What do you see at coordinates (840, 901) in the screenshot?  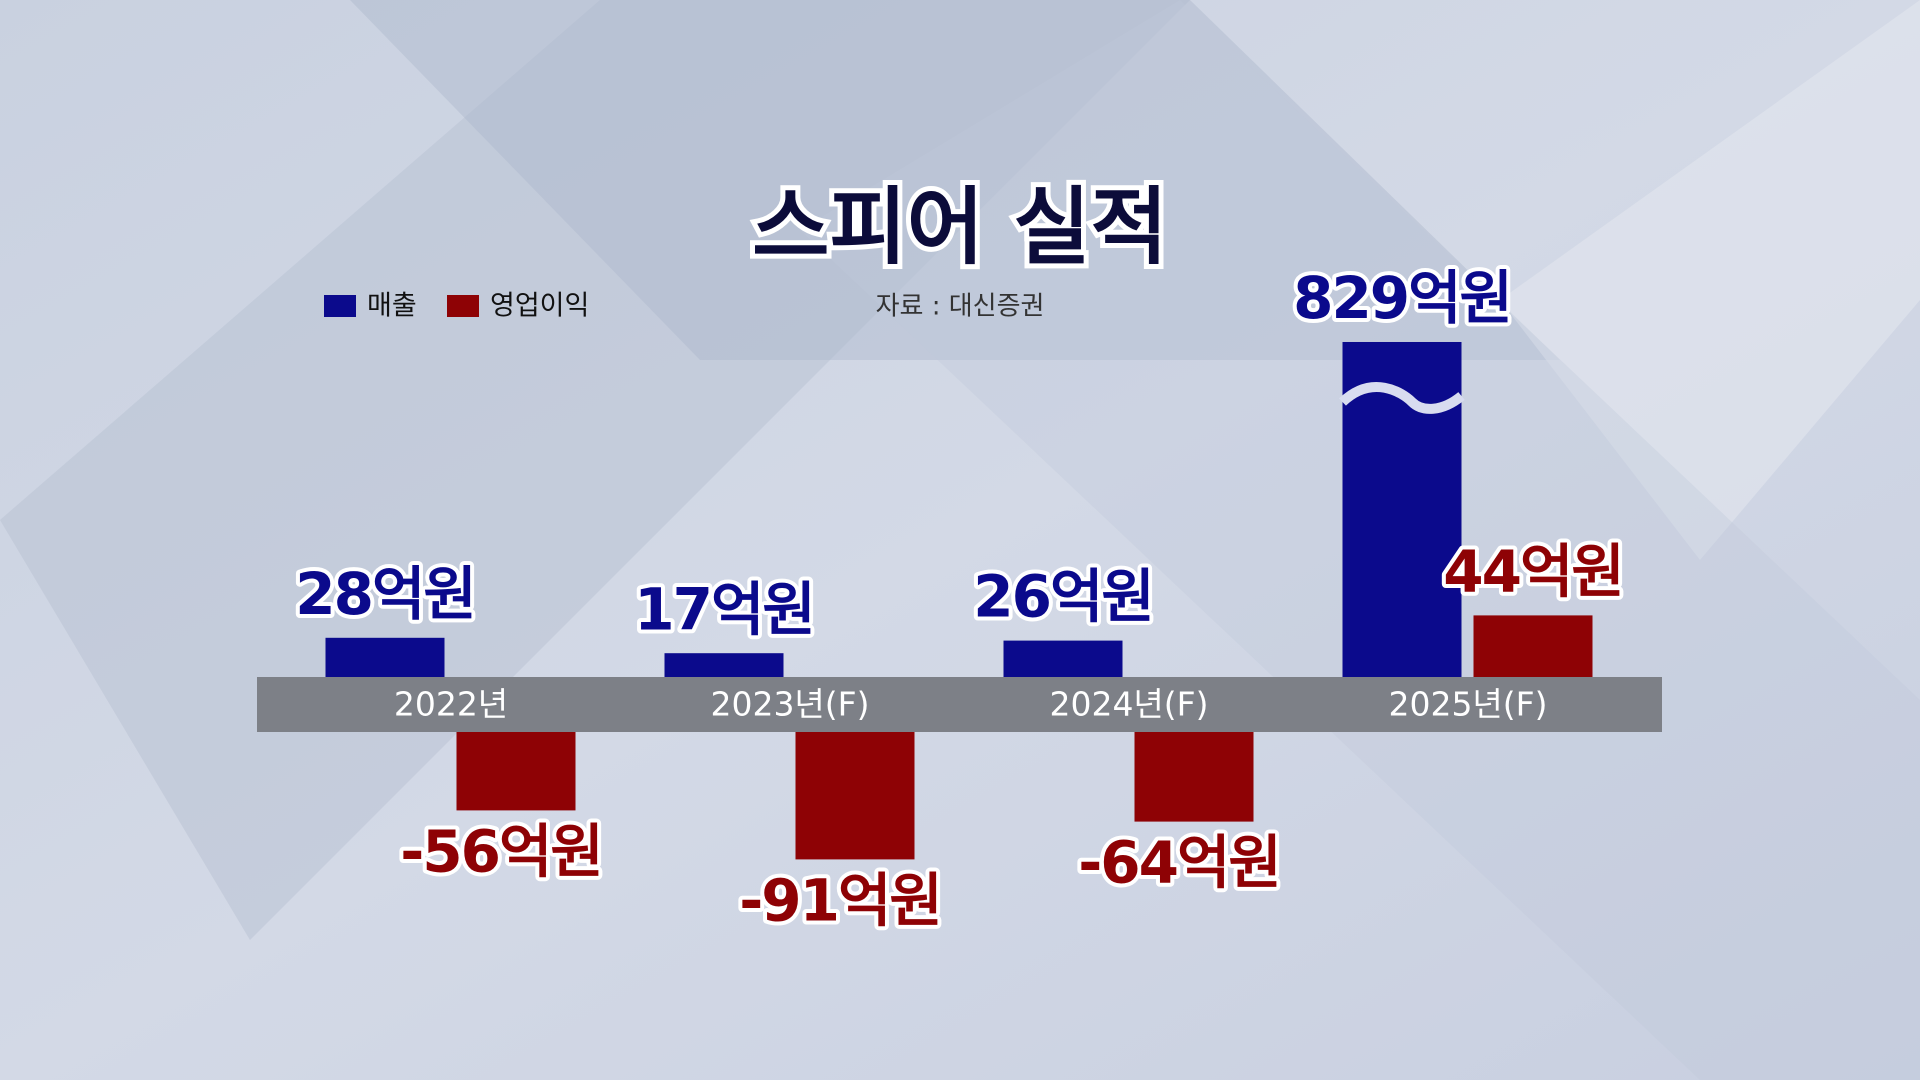 I see `value-label: -91억원` at bounding box center [840, 901].